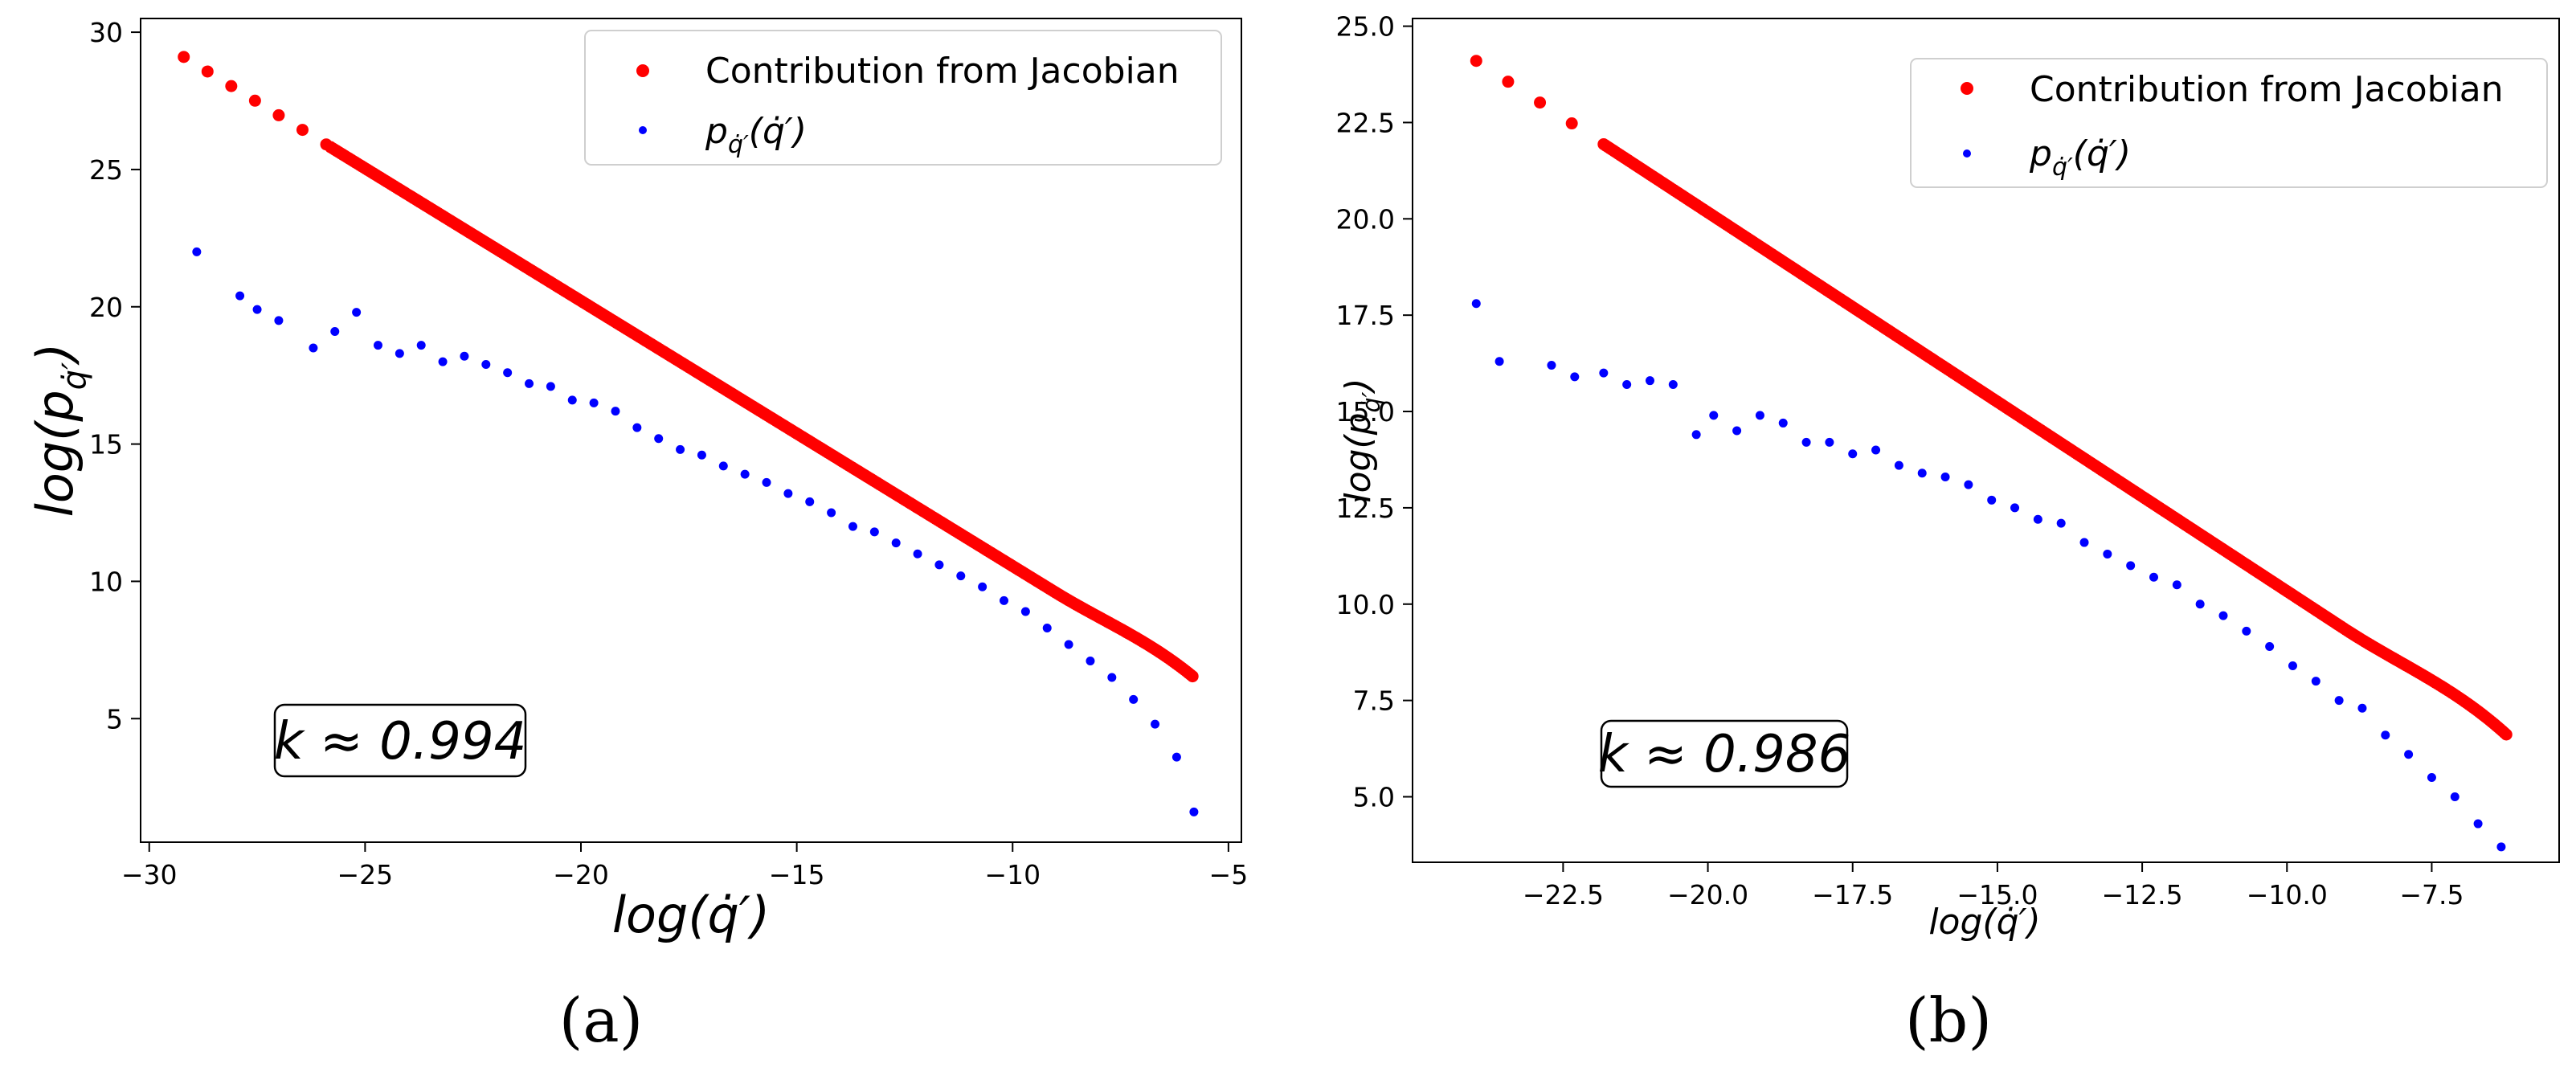  I want to click on x-tick-label: −10.0, so click(2287, 894).